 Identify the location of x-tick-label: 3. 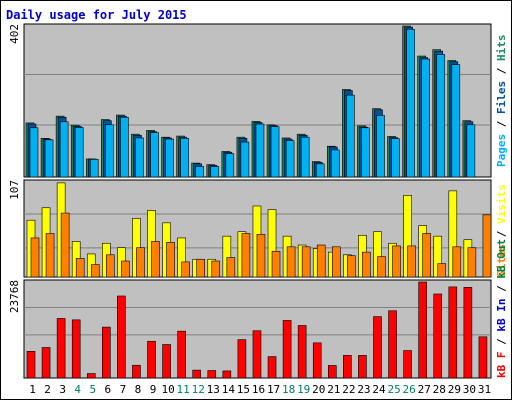
(62, 389).